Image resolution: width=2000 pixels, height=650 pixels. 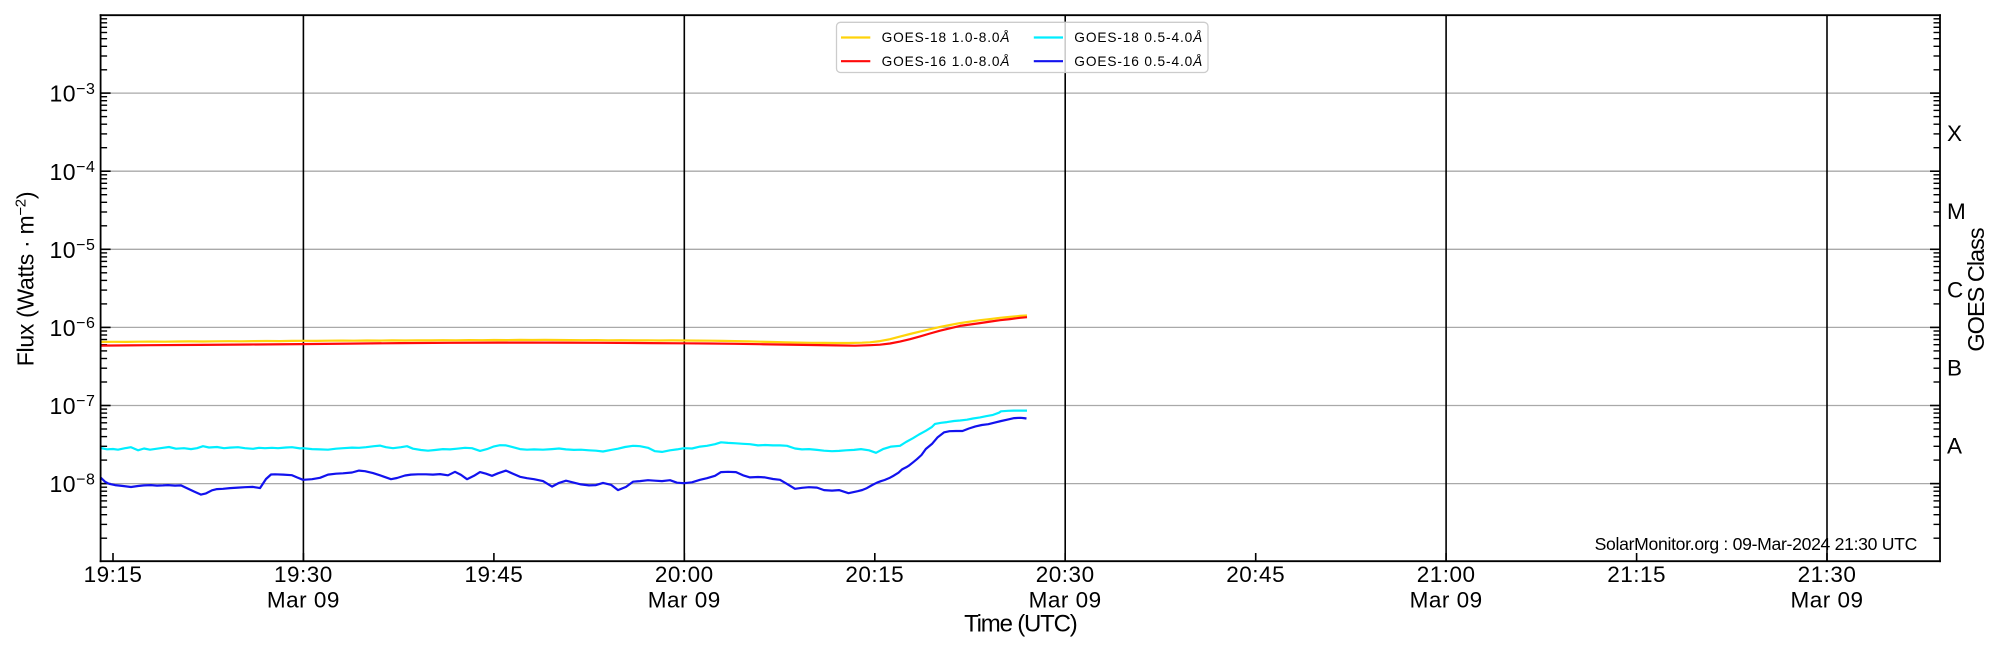 What do you see at coordinates (1138, 37) in the screenshot?
I see `svg-text: GOES-18 0.5-4.0Å` at bounding box center [1138, 37].